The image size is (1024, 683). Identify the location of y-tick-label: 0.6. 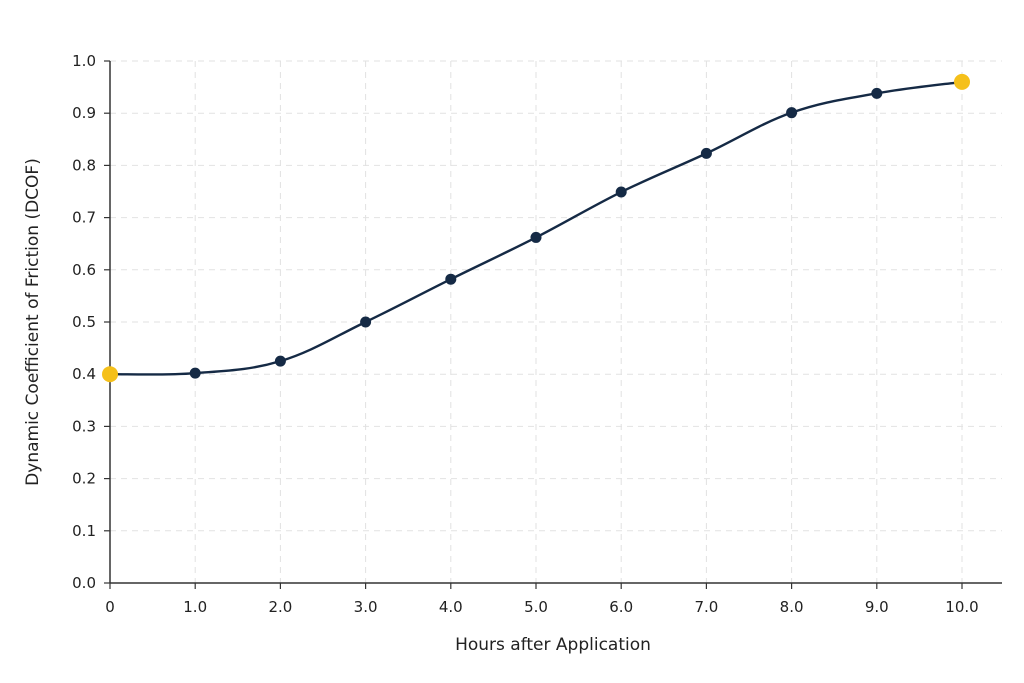
(84, 270).